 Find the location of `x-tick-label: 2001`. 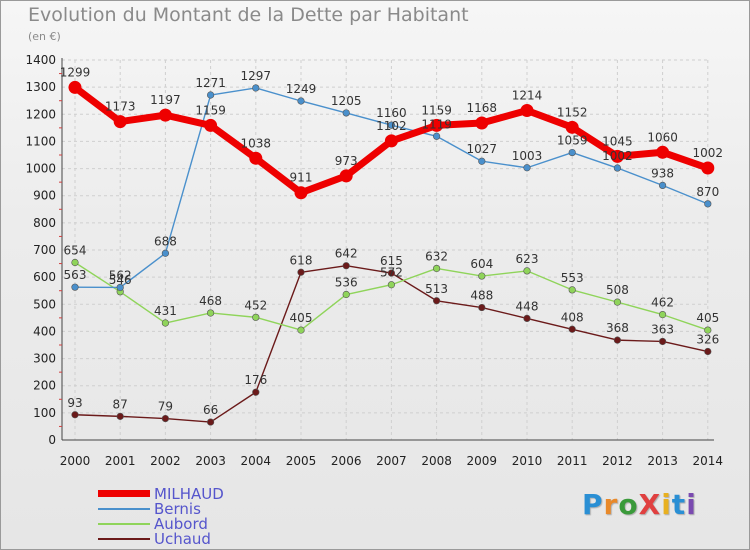

x-tick-label: 2001 is located at coordinates (120, 461).